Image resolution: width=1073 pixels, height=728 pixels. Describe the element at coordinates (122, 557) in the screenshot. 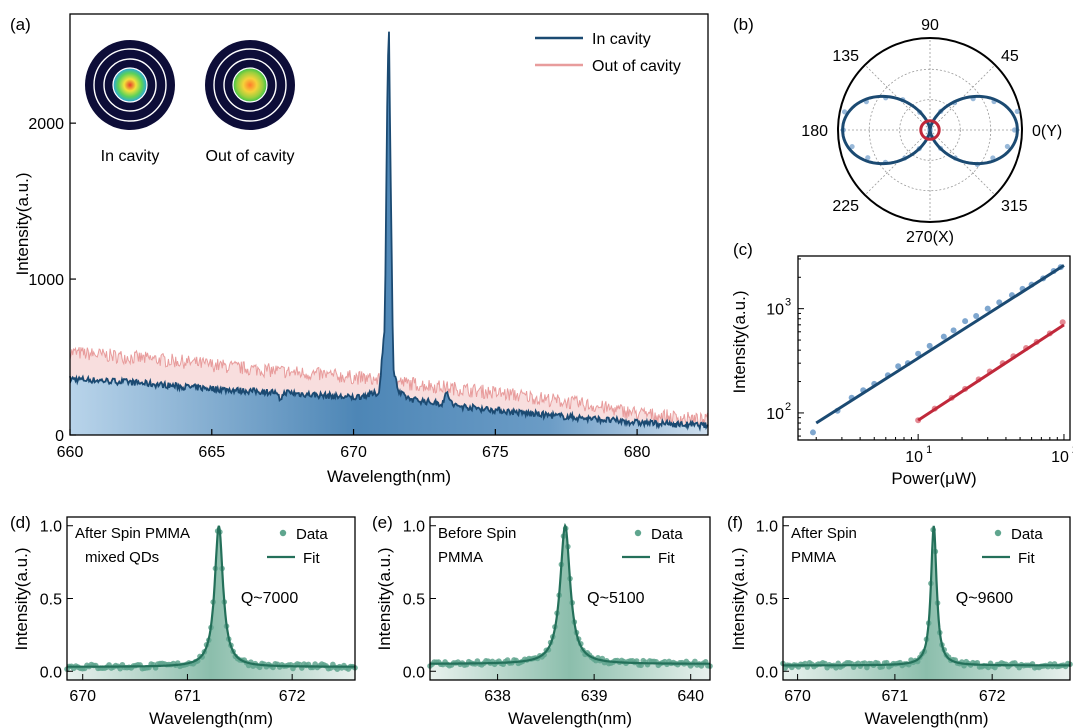

I see `annotation-line-2: mixed QDs` at that location.